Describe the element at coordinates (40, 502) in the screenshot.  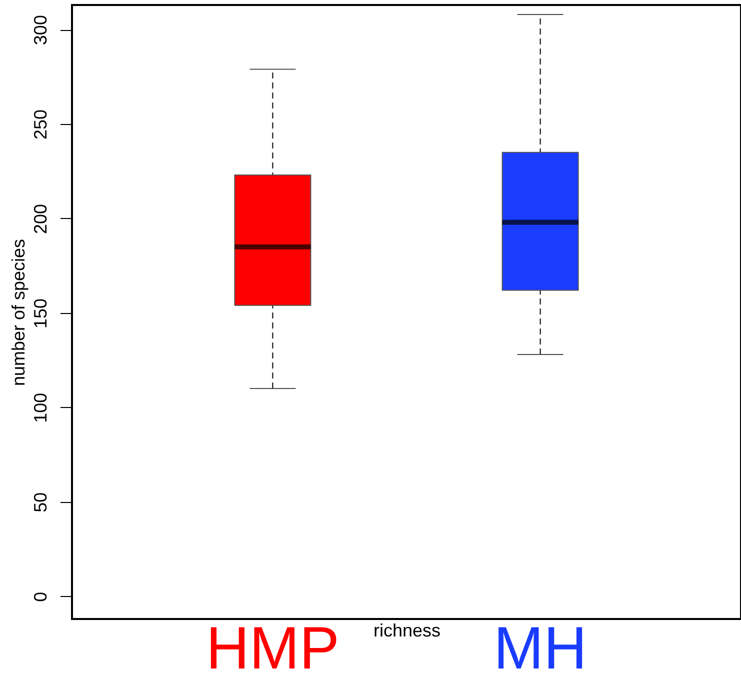
I see `y-tick-label: 50` at that location.